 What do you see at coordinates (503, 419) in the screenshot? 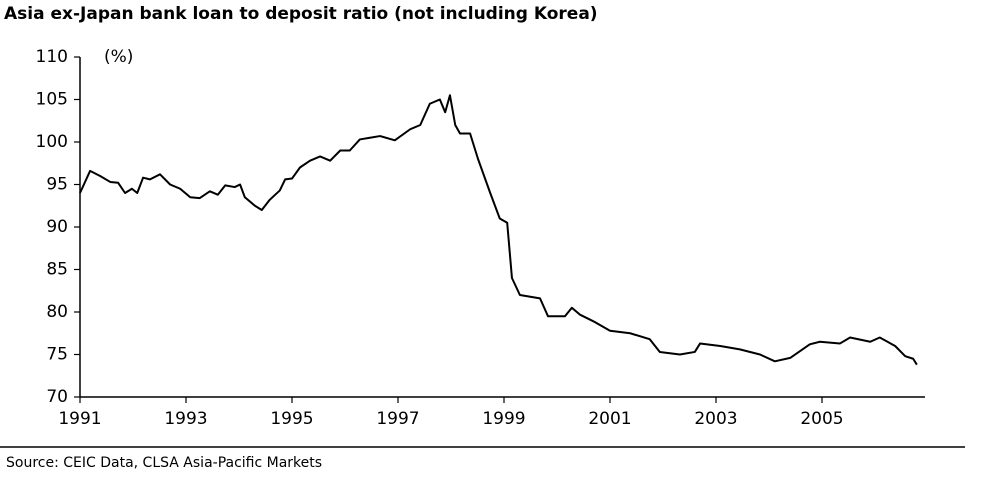
I see `x-tick-label: 1999` at bounding box center [503, 419].